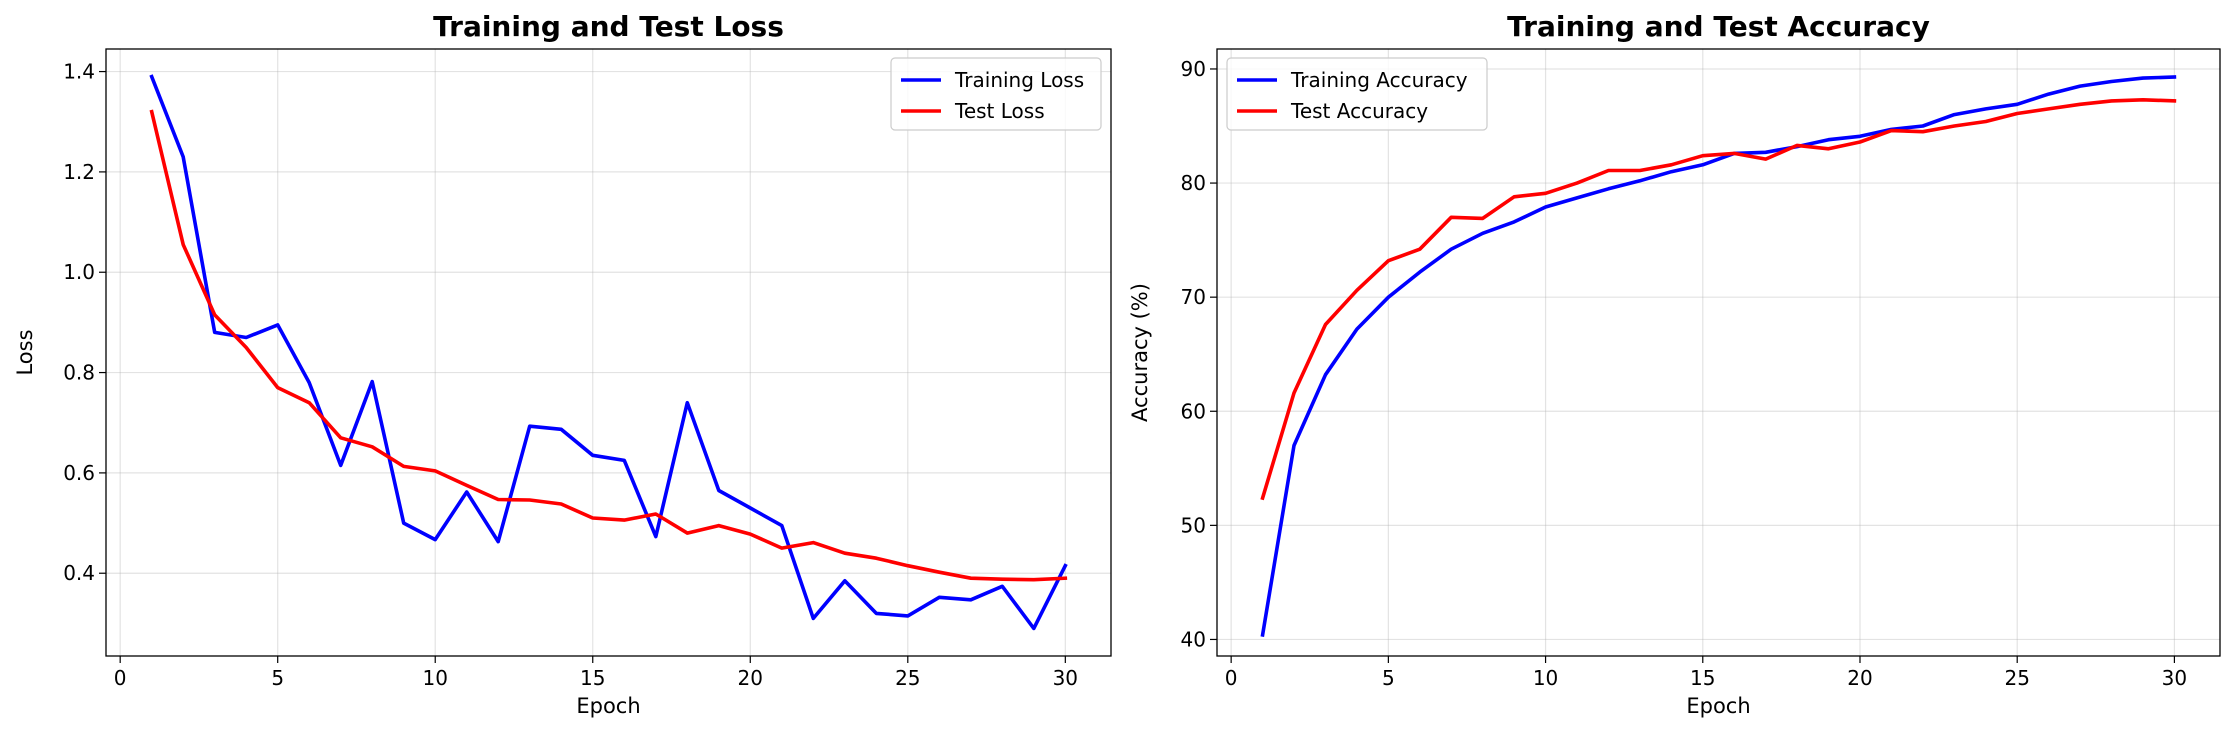  I want to click on loss-y-ticks: 0.4 0.6 0.8 1.0 1.2 1.4, so click(84, 322).